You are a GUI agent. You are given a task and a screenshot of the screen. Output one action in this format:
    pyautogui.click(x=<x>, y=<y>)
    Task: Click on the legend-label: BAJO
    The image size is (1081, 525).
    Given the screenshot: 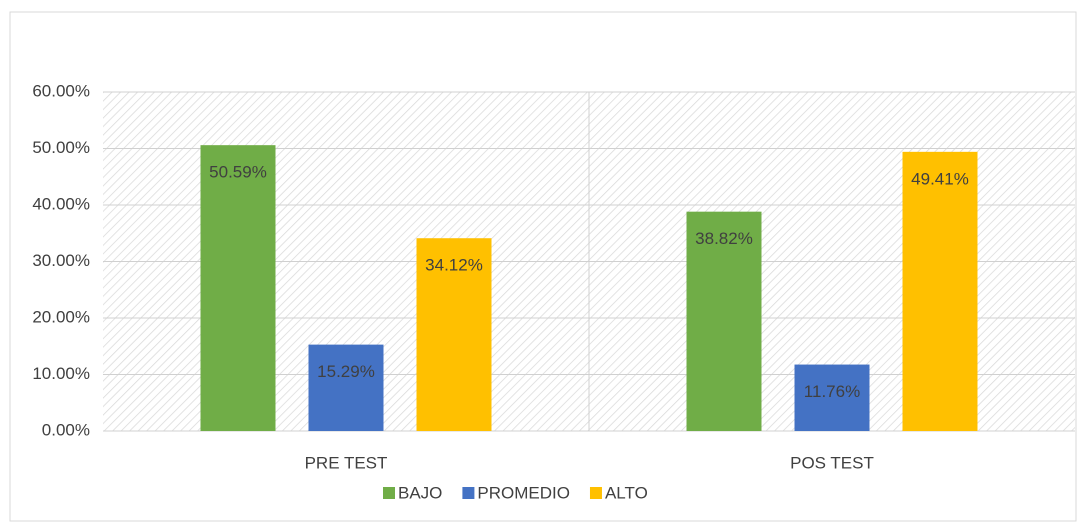 What is the action you would take?
    pyautogui.click(x=420, y=492)
    